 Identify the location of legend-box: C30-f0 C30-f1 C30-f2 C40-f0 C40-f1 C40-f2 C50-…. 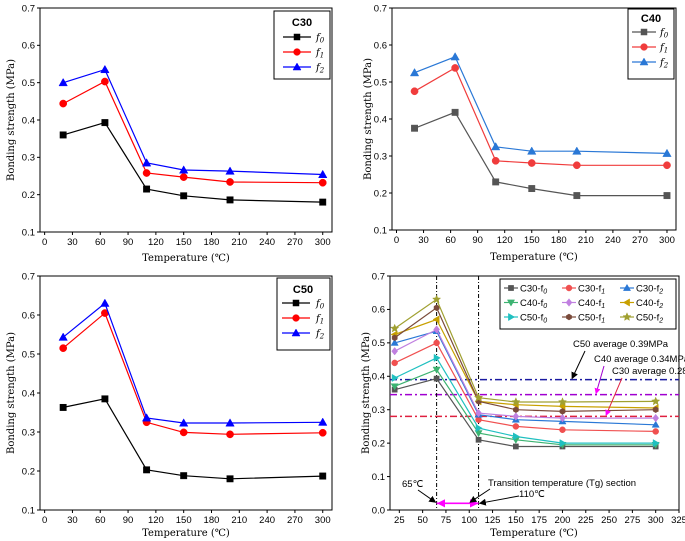
(588, 304).